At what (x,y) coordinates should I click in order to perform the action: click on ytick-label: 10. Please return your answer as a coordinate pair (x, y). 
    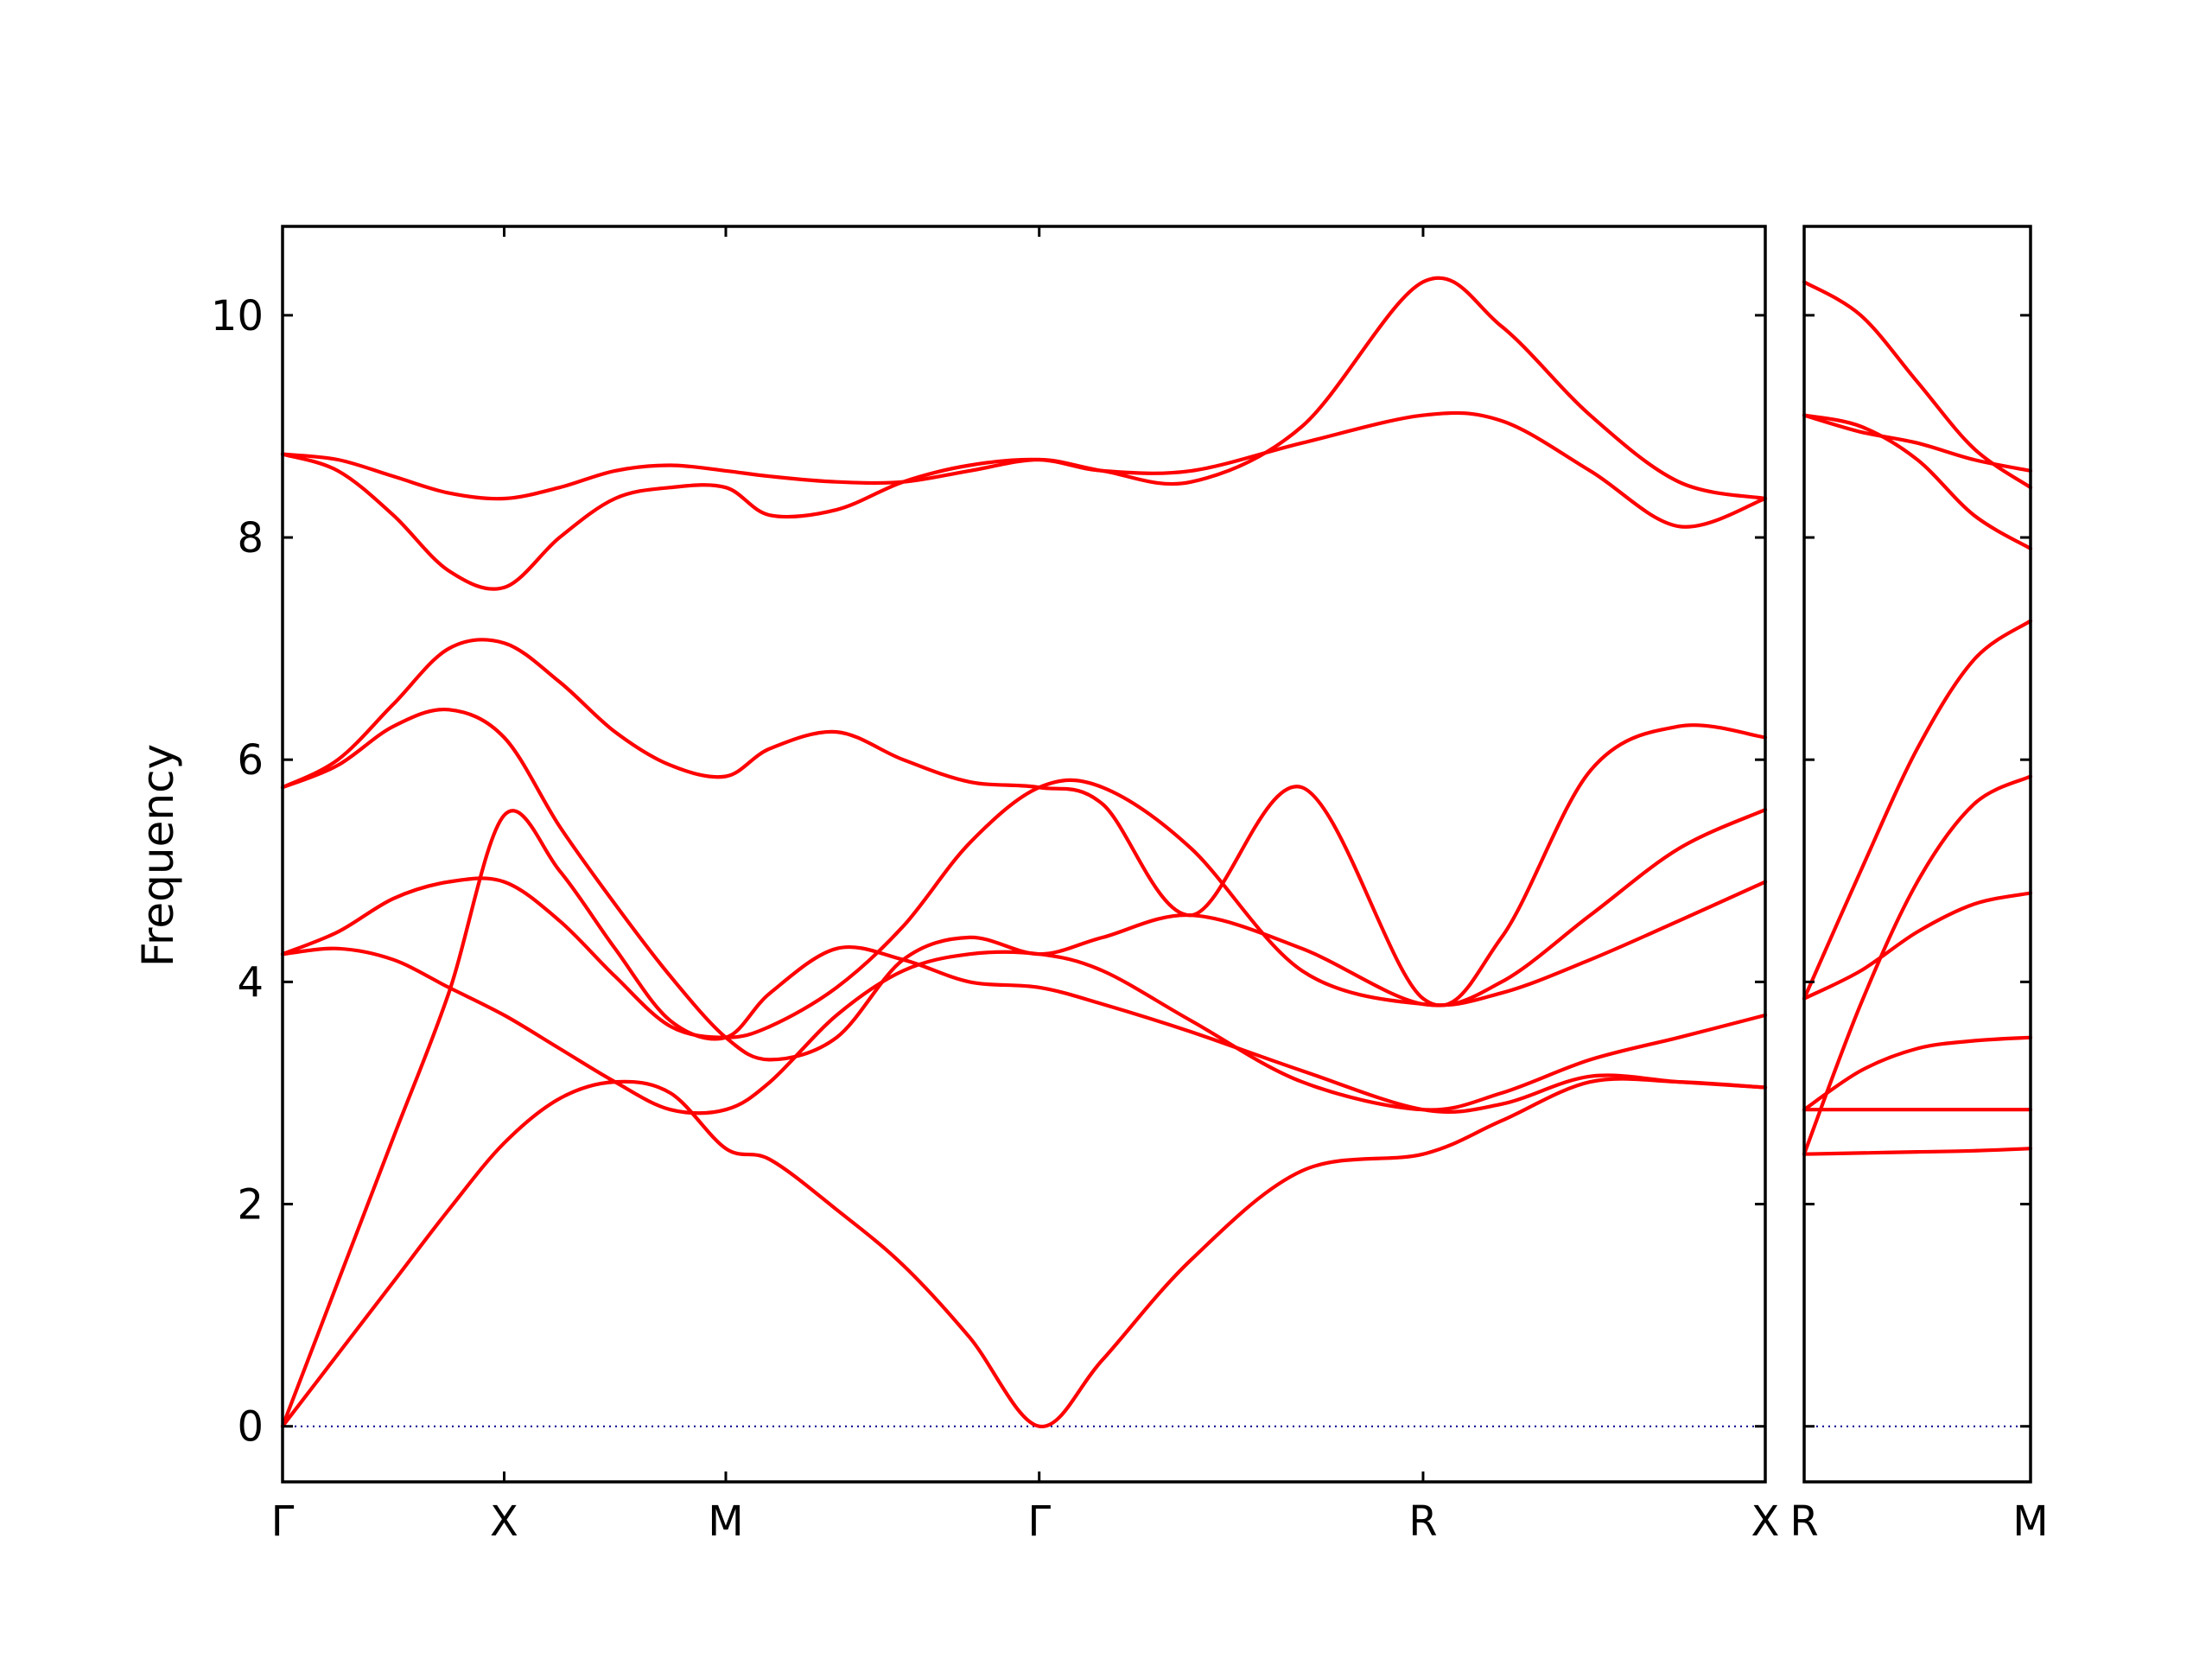
    Looking at the image, I should click on (237, 316).